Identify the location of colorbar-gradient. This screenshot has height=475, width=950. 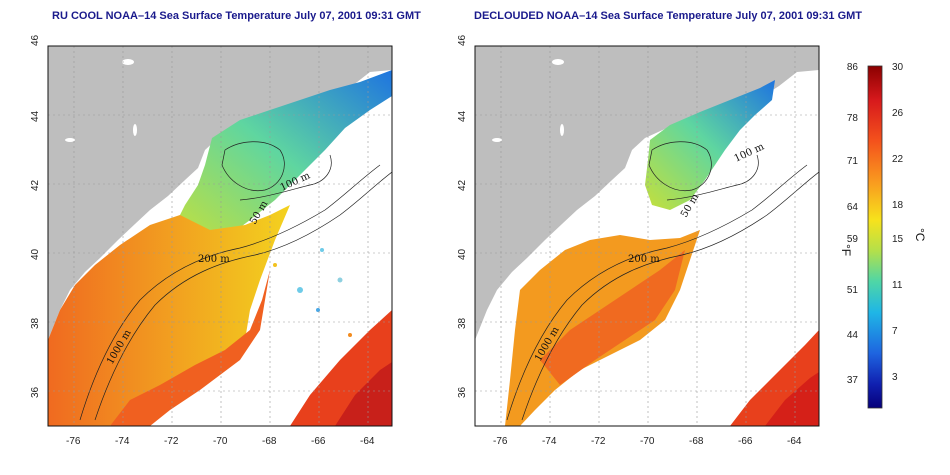
(875, 237).